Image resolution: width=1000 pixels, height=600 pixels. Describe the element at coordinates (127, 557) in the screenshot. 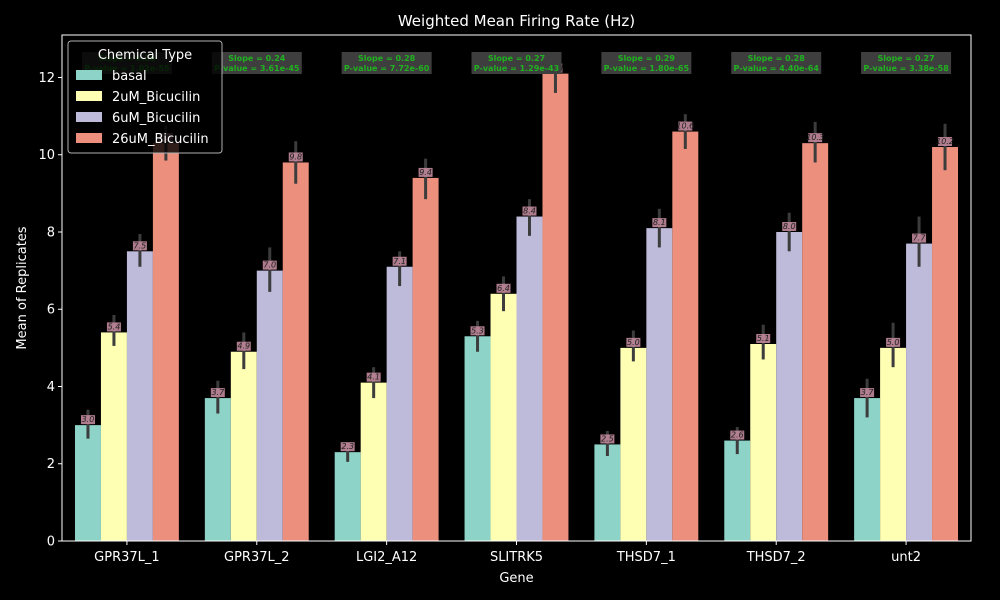

I see `x-tick-label: GPR37L_1` at that location.